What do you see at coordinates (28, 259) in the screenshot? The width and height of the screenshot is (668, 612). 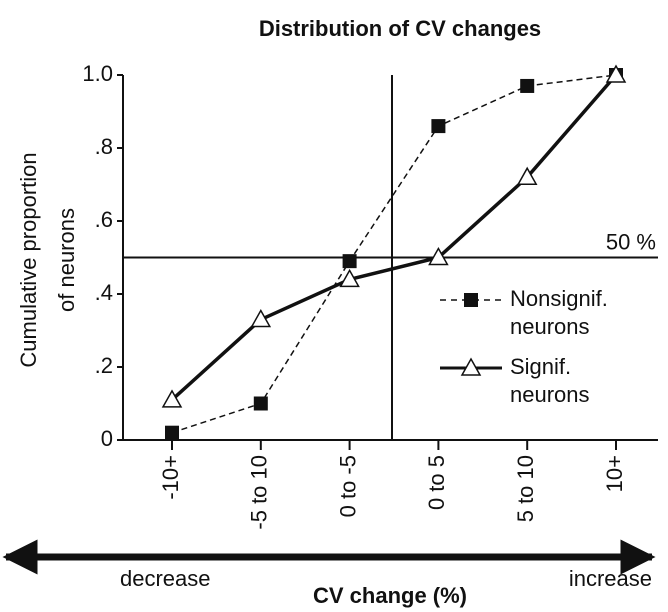 I see `y-axis-label: Cumulative proportion` at bounding box center [28, 259].